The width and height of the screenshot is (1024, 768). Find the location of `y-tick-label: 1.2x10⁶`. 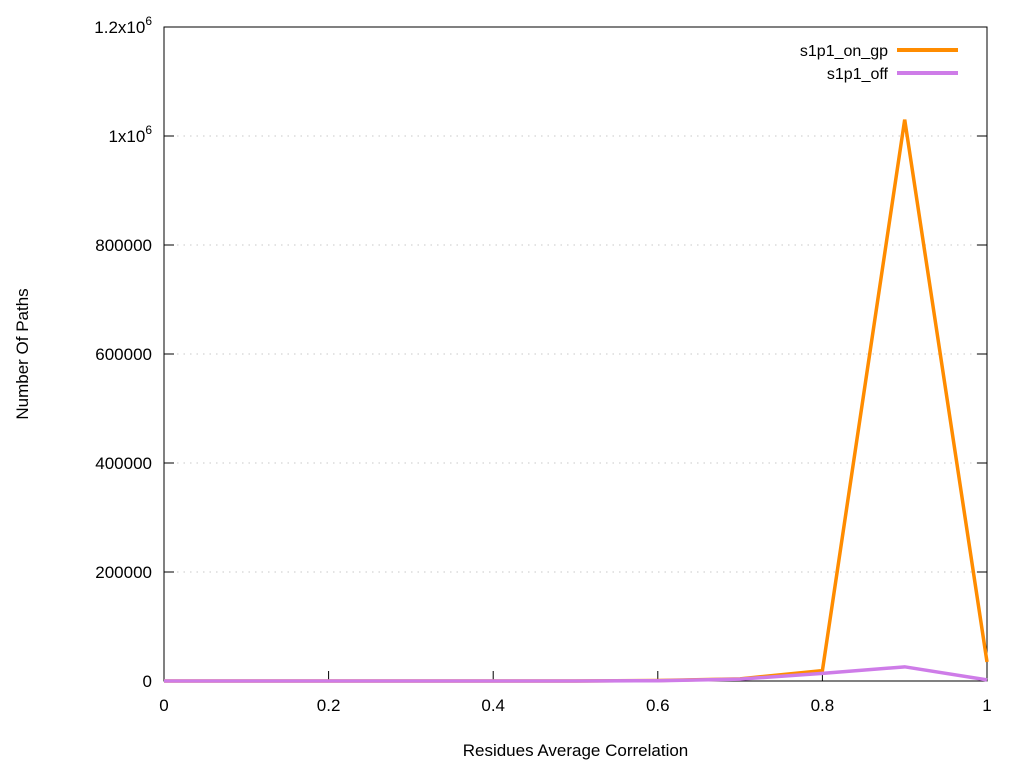

y-tick-label: 1.2x10⁶ is located at coordinates (123, 25).